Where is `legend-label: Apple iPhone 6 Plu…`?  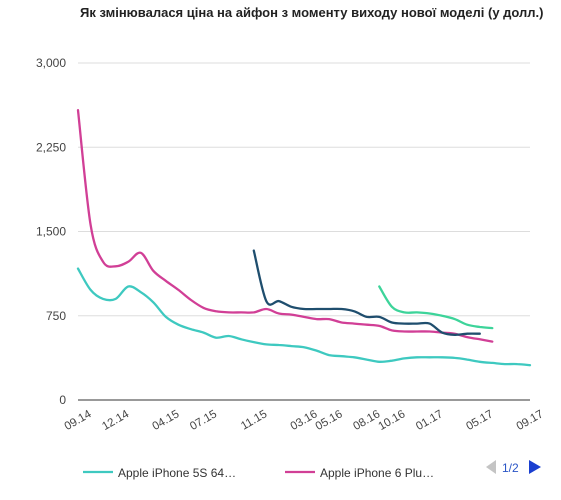
legend-label: Apple iPhone 6 Plu… is located at coordinates (377, 473).